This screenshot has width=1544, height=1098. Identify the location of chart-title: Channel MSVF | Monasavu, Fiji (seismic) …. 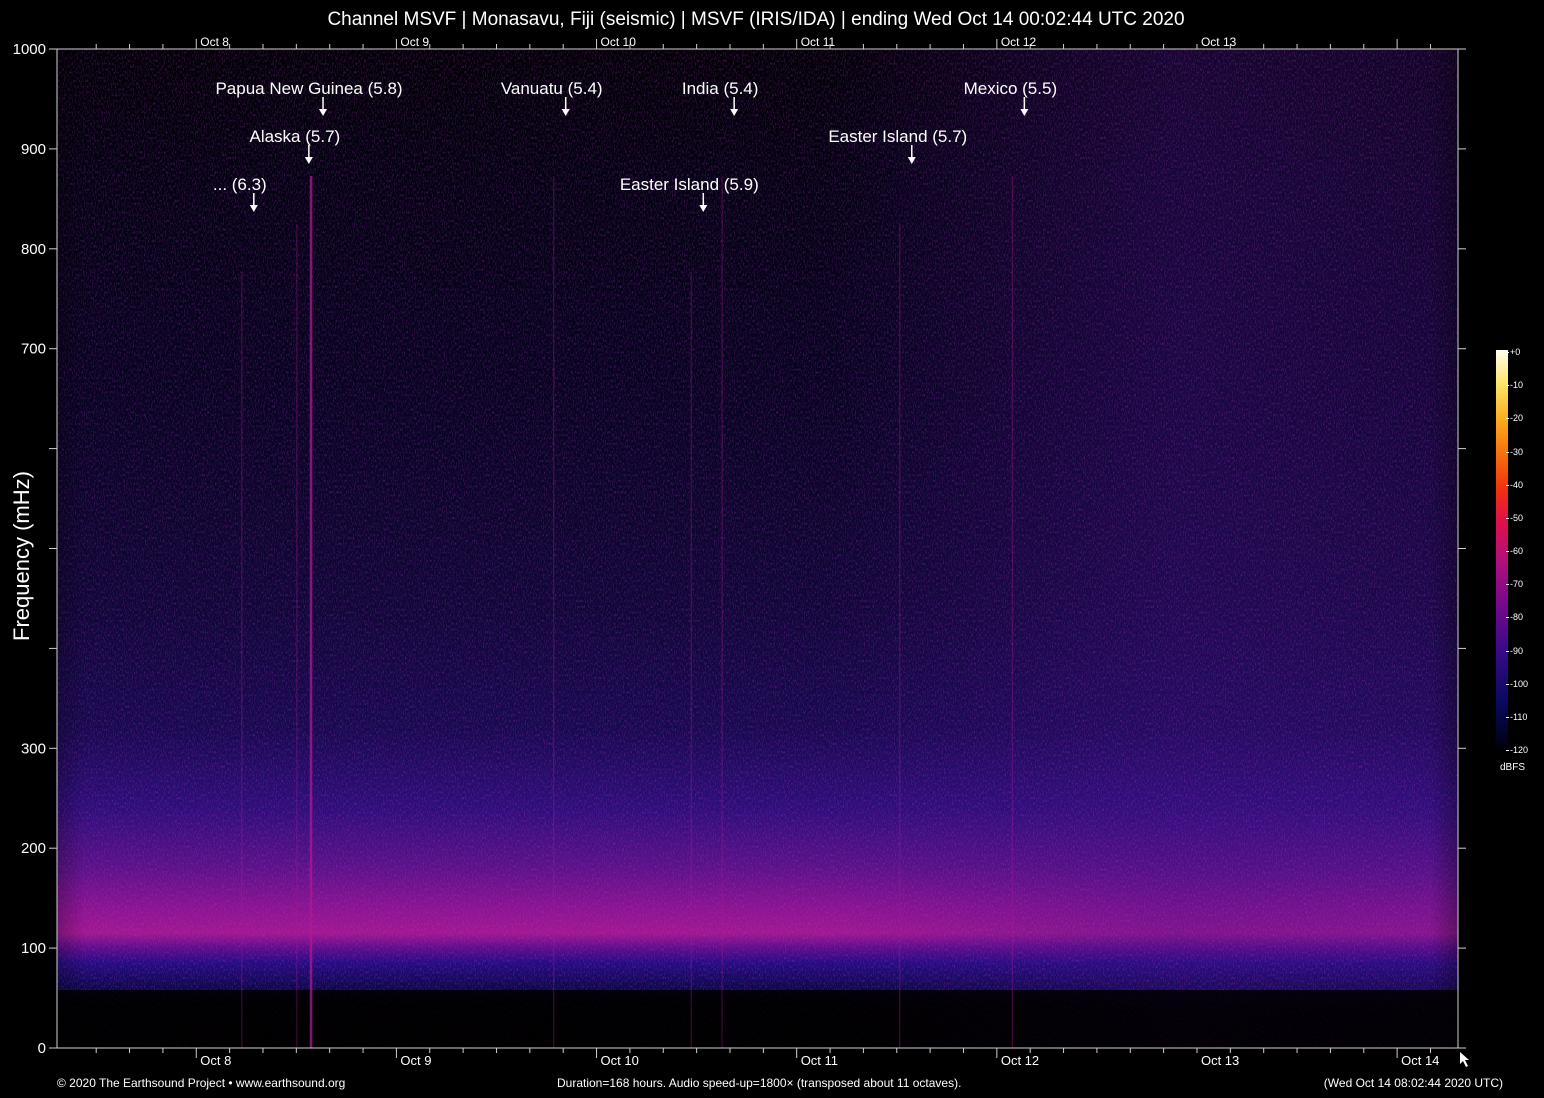
(756, 19).